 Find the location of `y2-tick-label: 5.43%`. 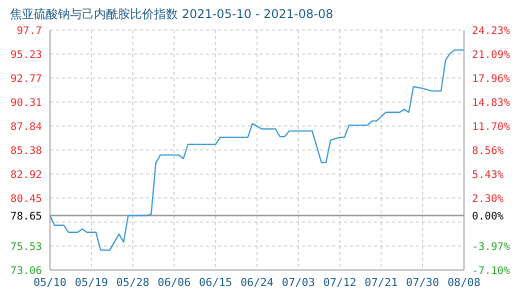

y2-tick-label: 5.43% is located at coordinates (488, 175).